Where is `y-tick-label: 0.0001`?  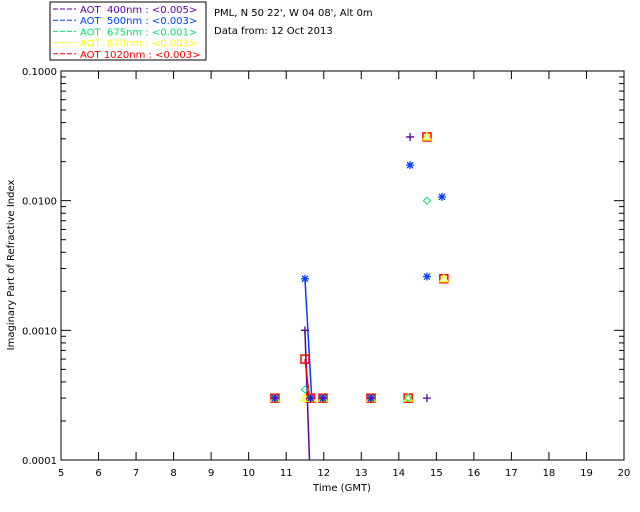
y-tick-label: 0.0001 is located at coordinates (39, 461).